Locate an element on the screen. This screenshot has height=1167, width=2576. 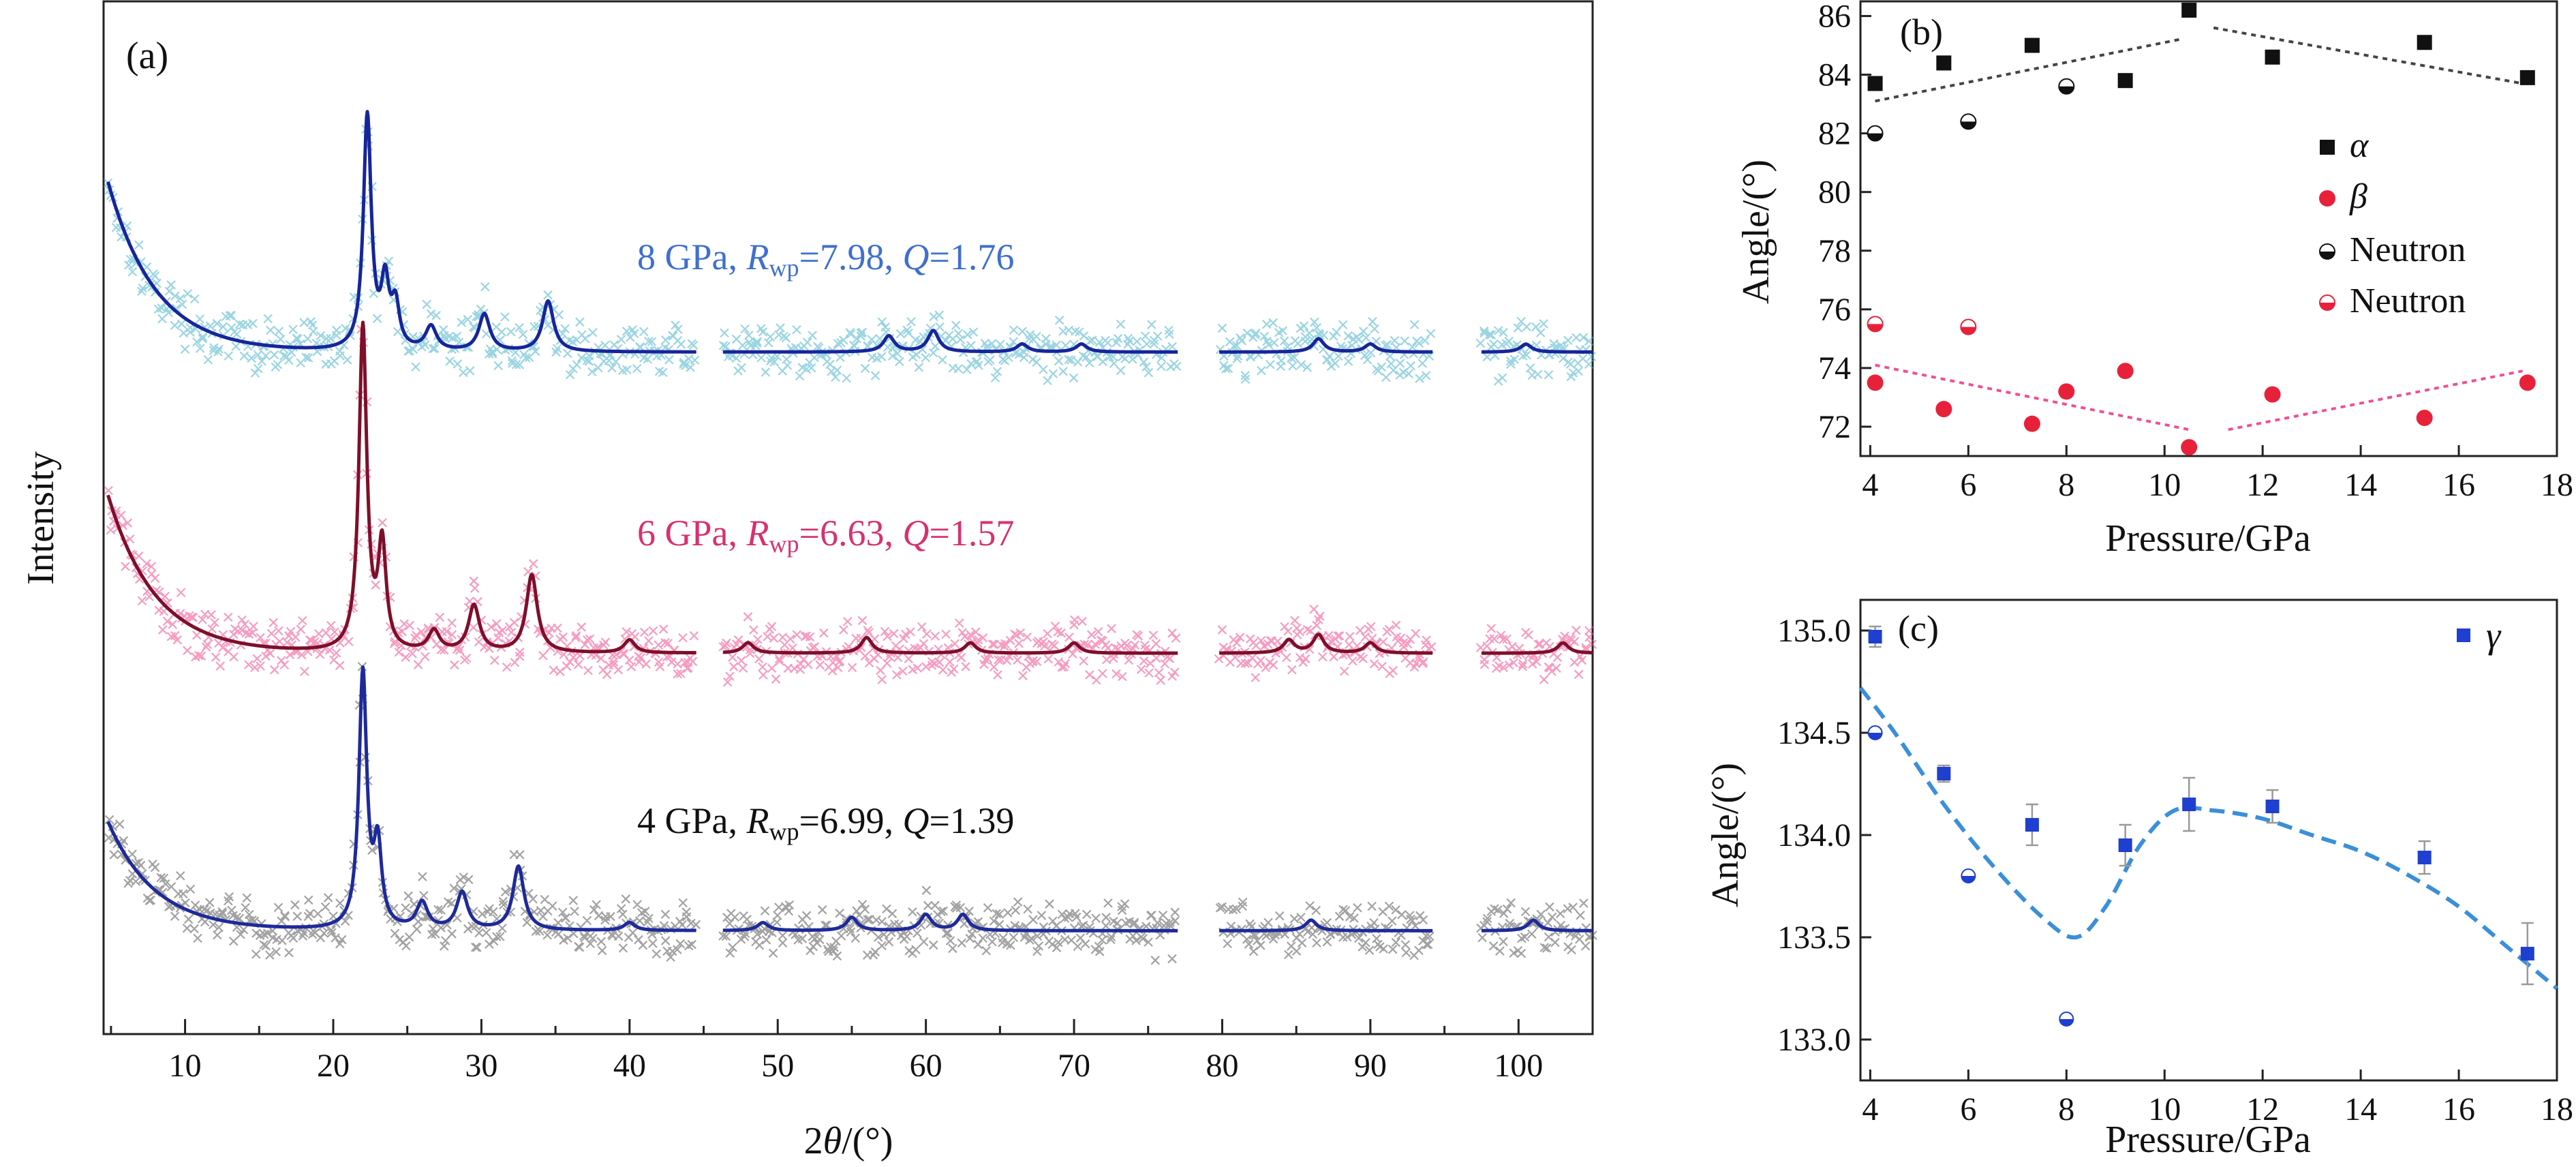
annotation-q-value: =1.57 is located at coordinates (972, 533).